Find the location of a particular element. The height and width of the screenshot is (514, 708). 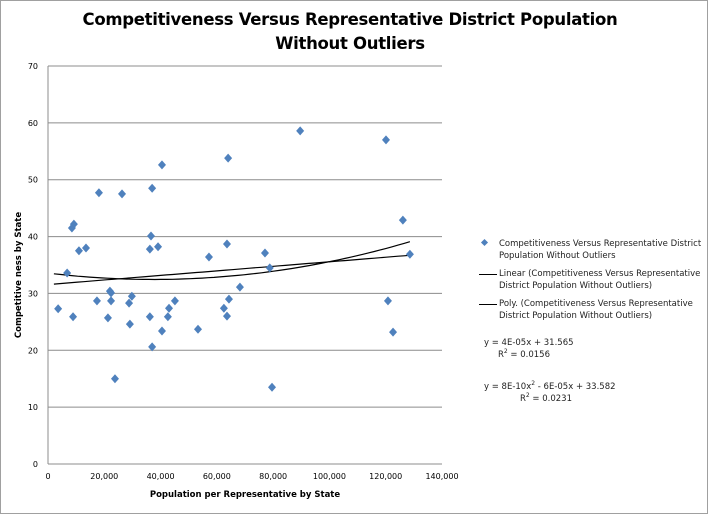

y-tick-label: 20 is located at coordinates (33, 350).